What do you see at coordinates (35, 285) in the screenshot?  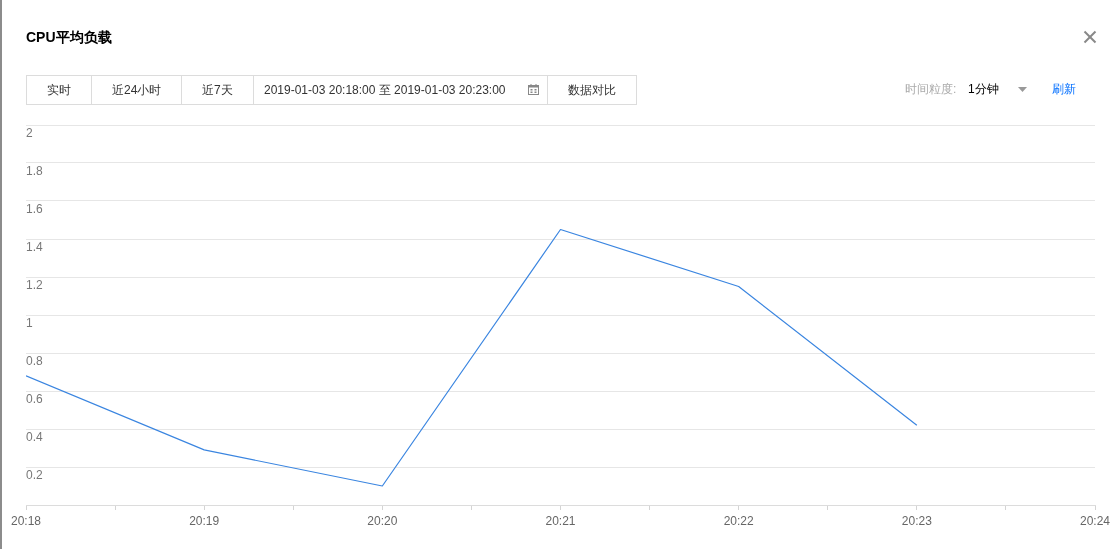 I see `y-tick-label: 1.2` at bounding box center [35, 285].